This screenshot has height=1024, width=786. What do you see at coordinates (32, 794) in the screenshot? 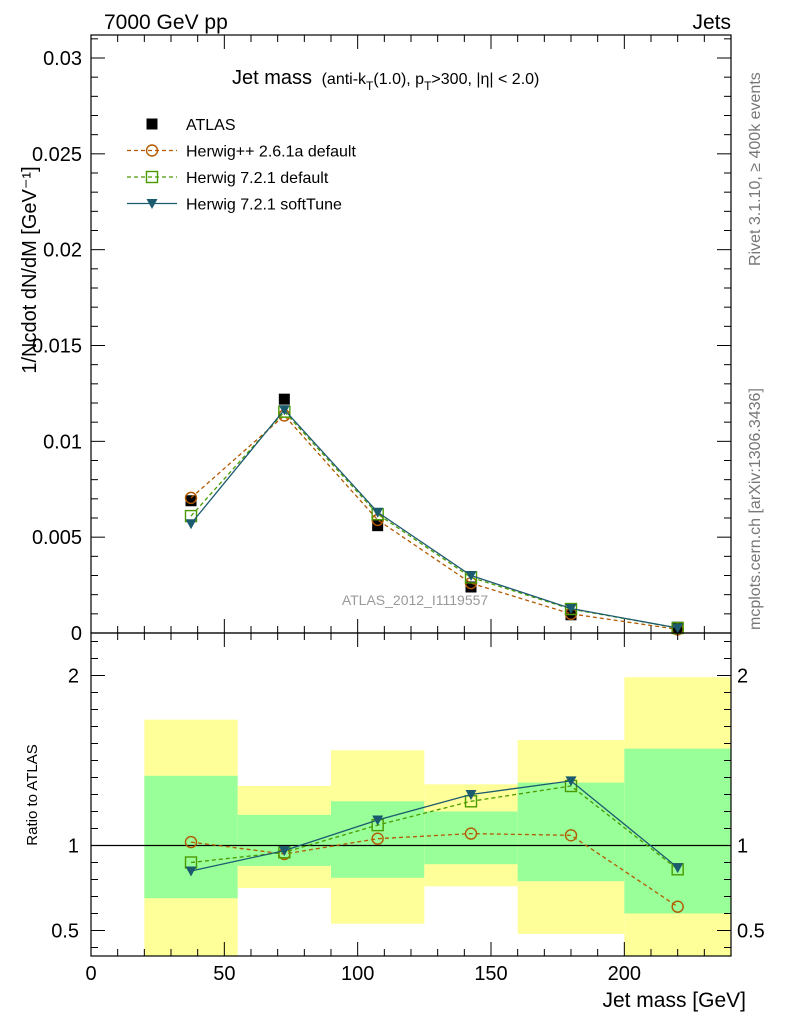
I see `ratio-y-axis-label: Ratio to ATLAS` at bounding box center [32, 794].